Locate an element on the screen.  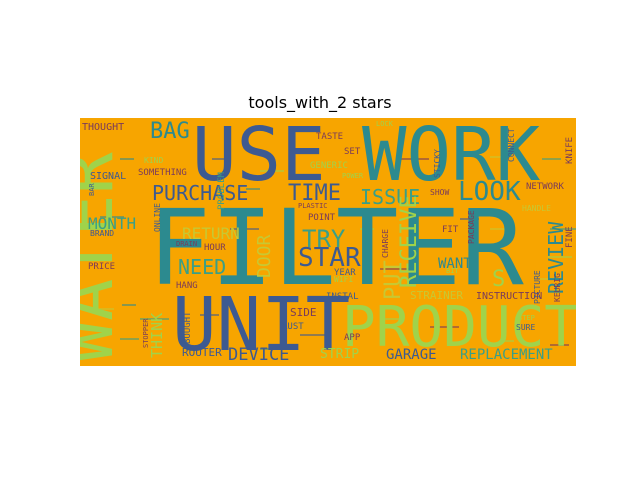
word-sticky: STICKY is located at coordinates (437, 163).